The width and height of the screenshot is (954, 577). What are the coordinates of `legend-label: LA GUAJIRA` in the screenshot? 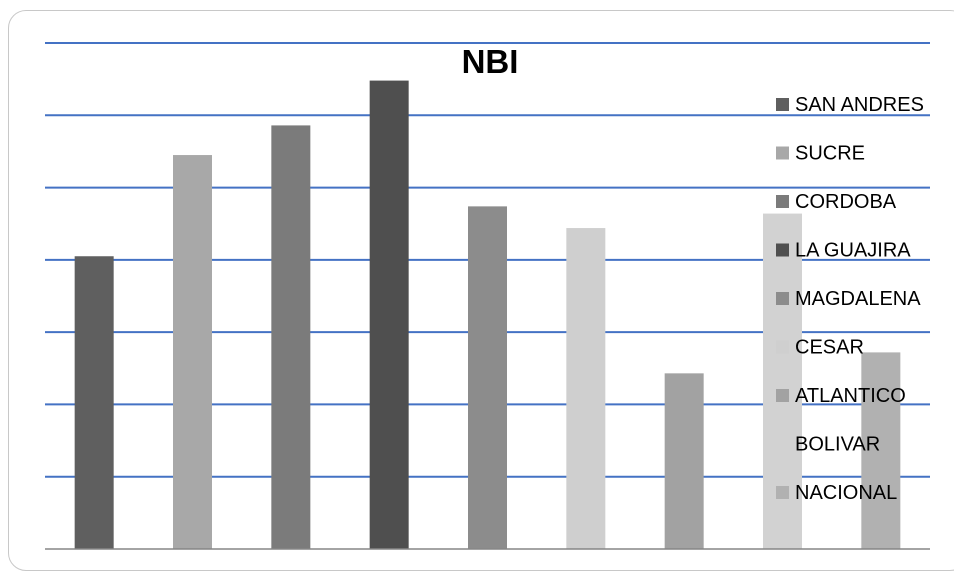 It's located at (853, 251).